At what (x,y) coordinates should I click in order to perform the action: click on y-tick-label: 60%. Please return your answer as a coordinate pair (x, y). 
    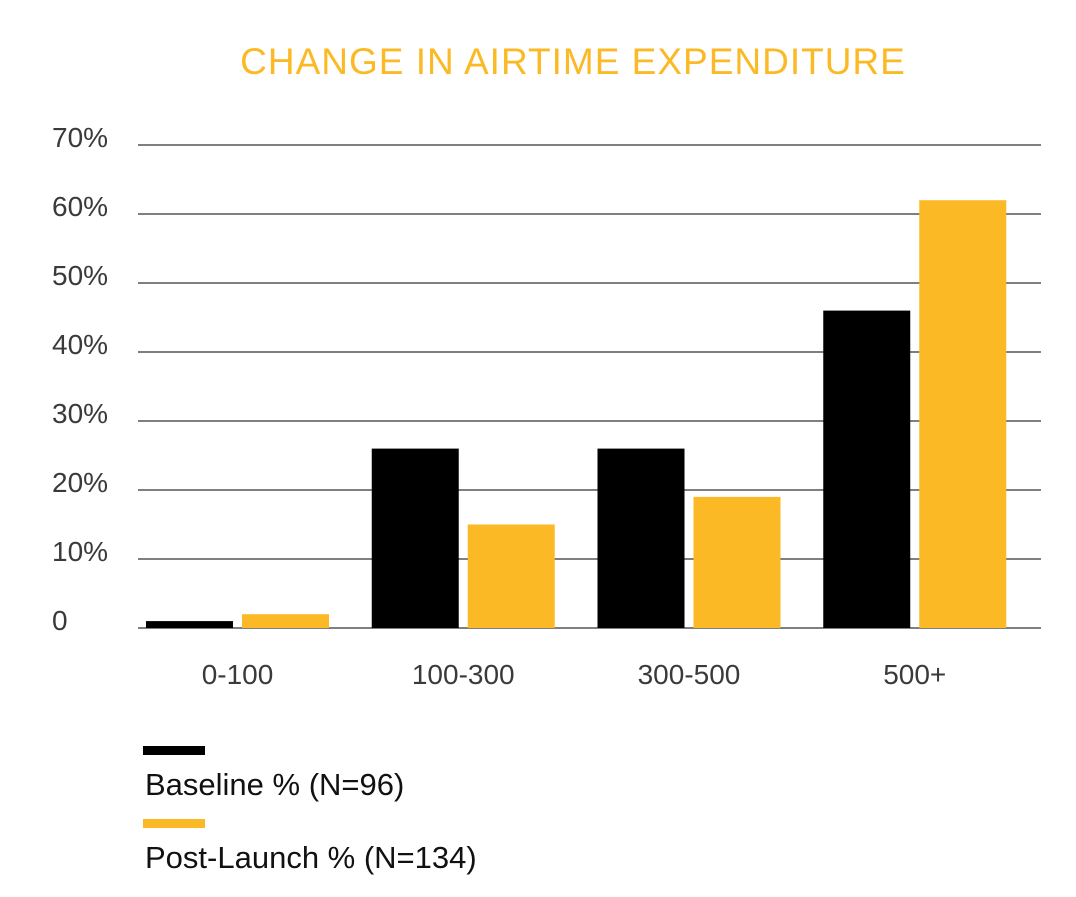
    Looking at the image, I should click on (80, 206).